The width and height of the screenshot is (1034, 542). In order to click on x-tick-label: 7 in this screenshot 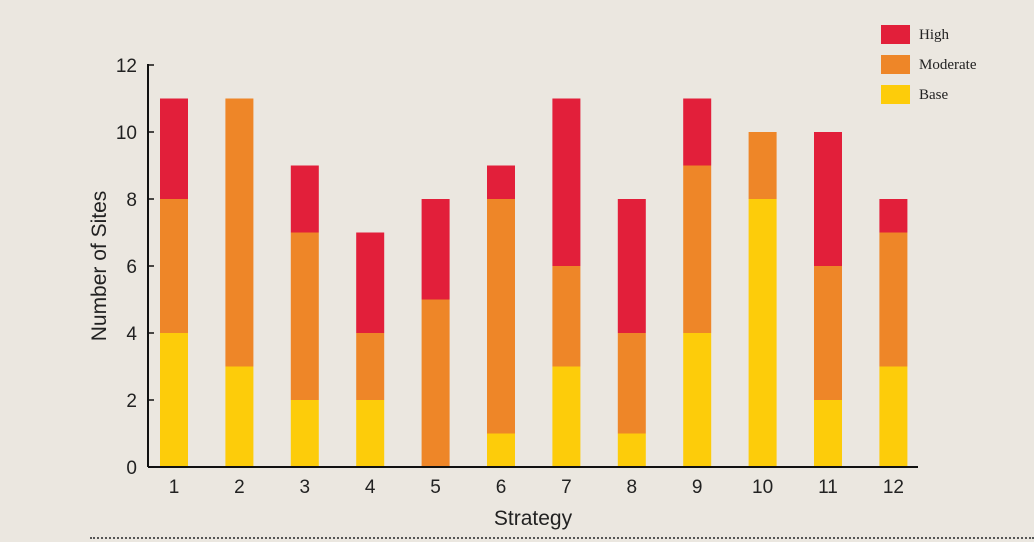, I will do `click(566, 487)`.